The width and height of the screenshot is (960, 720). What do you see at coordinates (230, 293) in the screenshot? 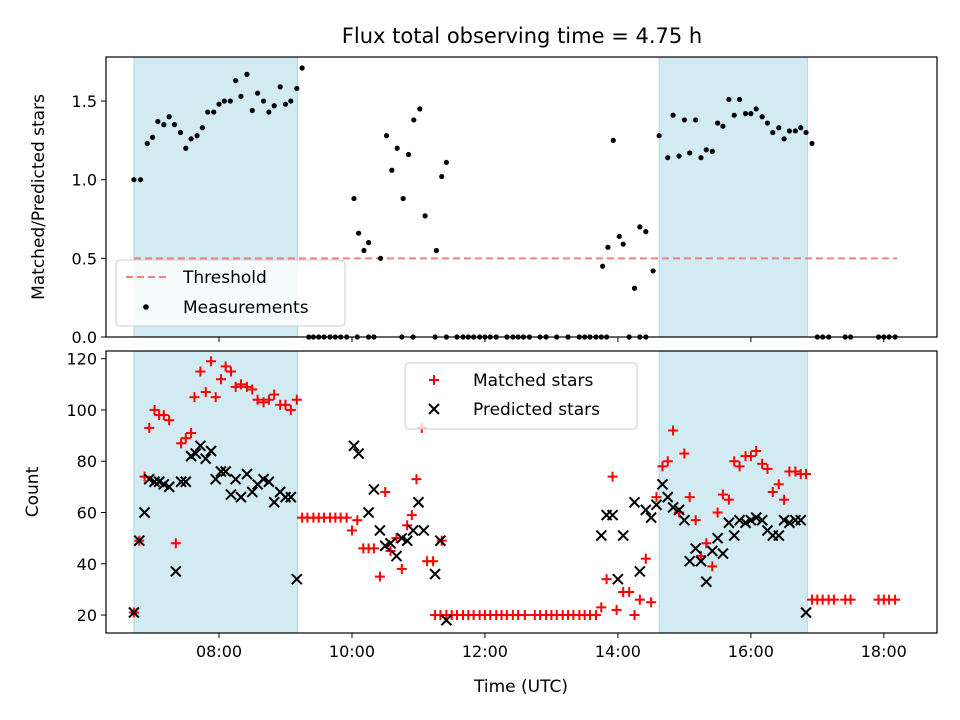
I see `top-legend-box` at bounding box center [230, 293].